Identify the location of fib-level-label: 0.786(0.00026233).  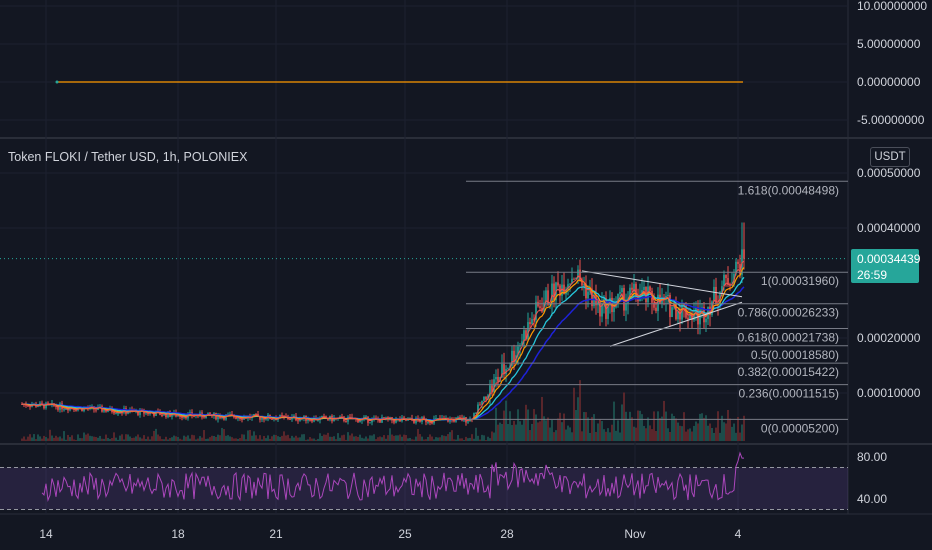
(788, 313).